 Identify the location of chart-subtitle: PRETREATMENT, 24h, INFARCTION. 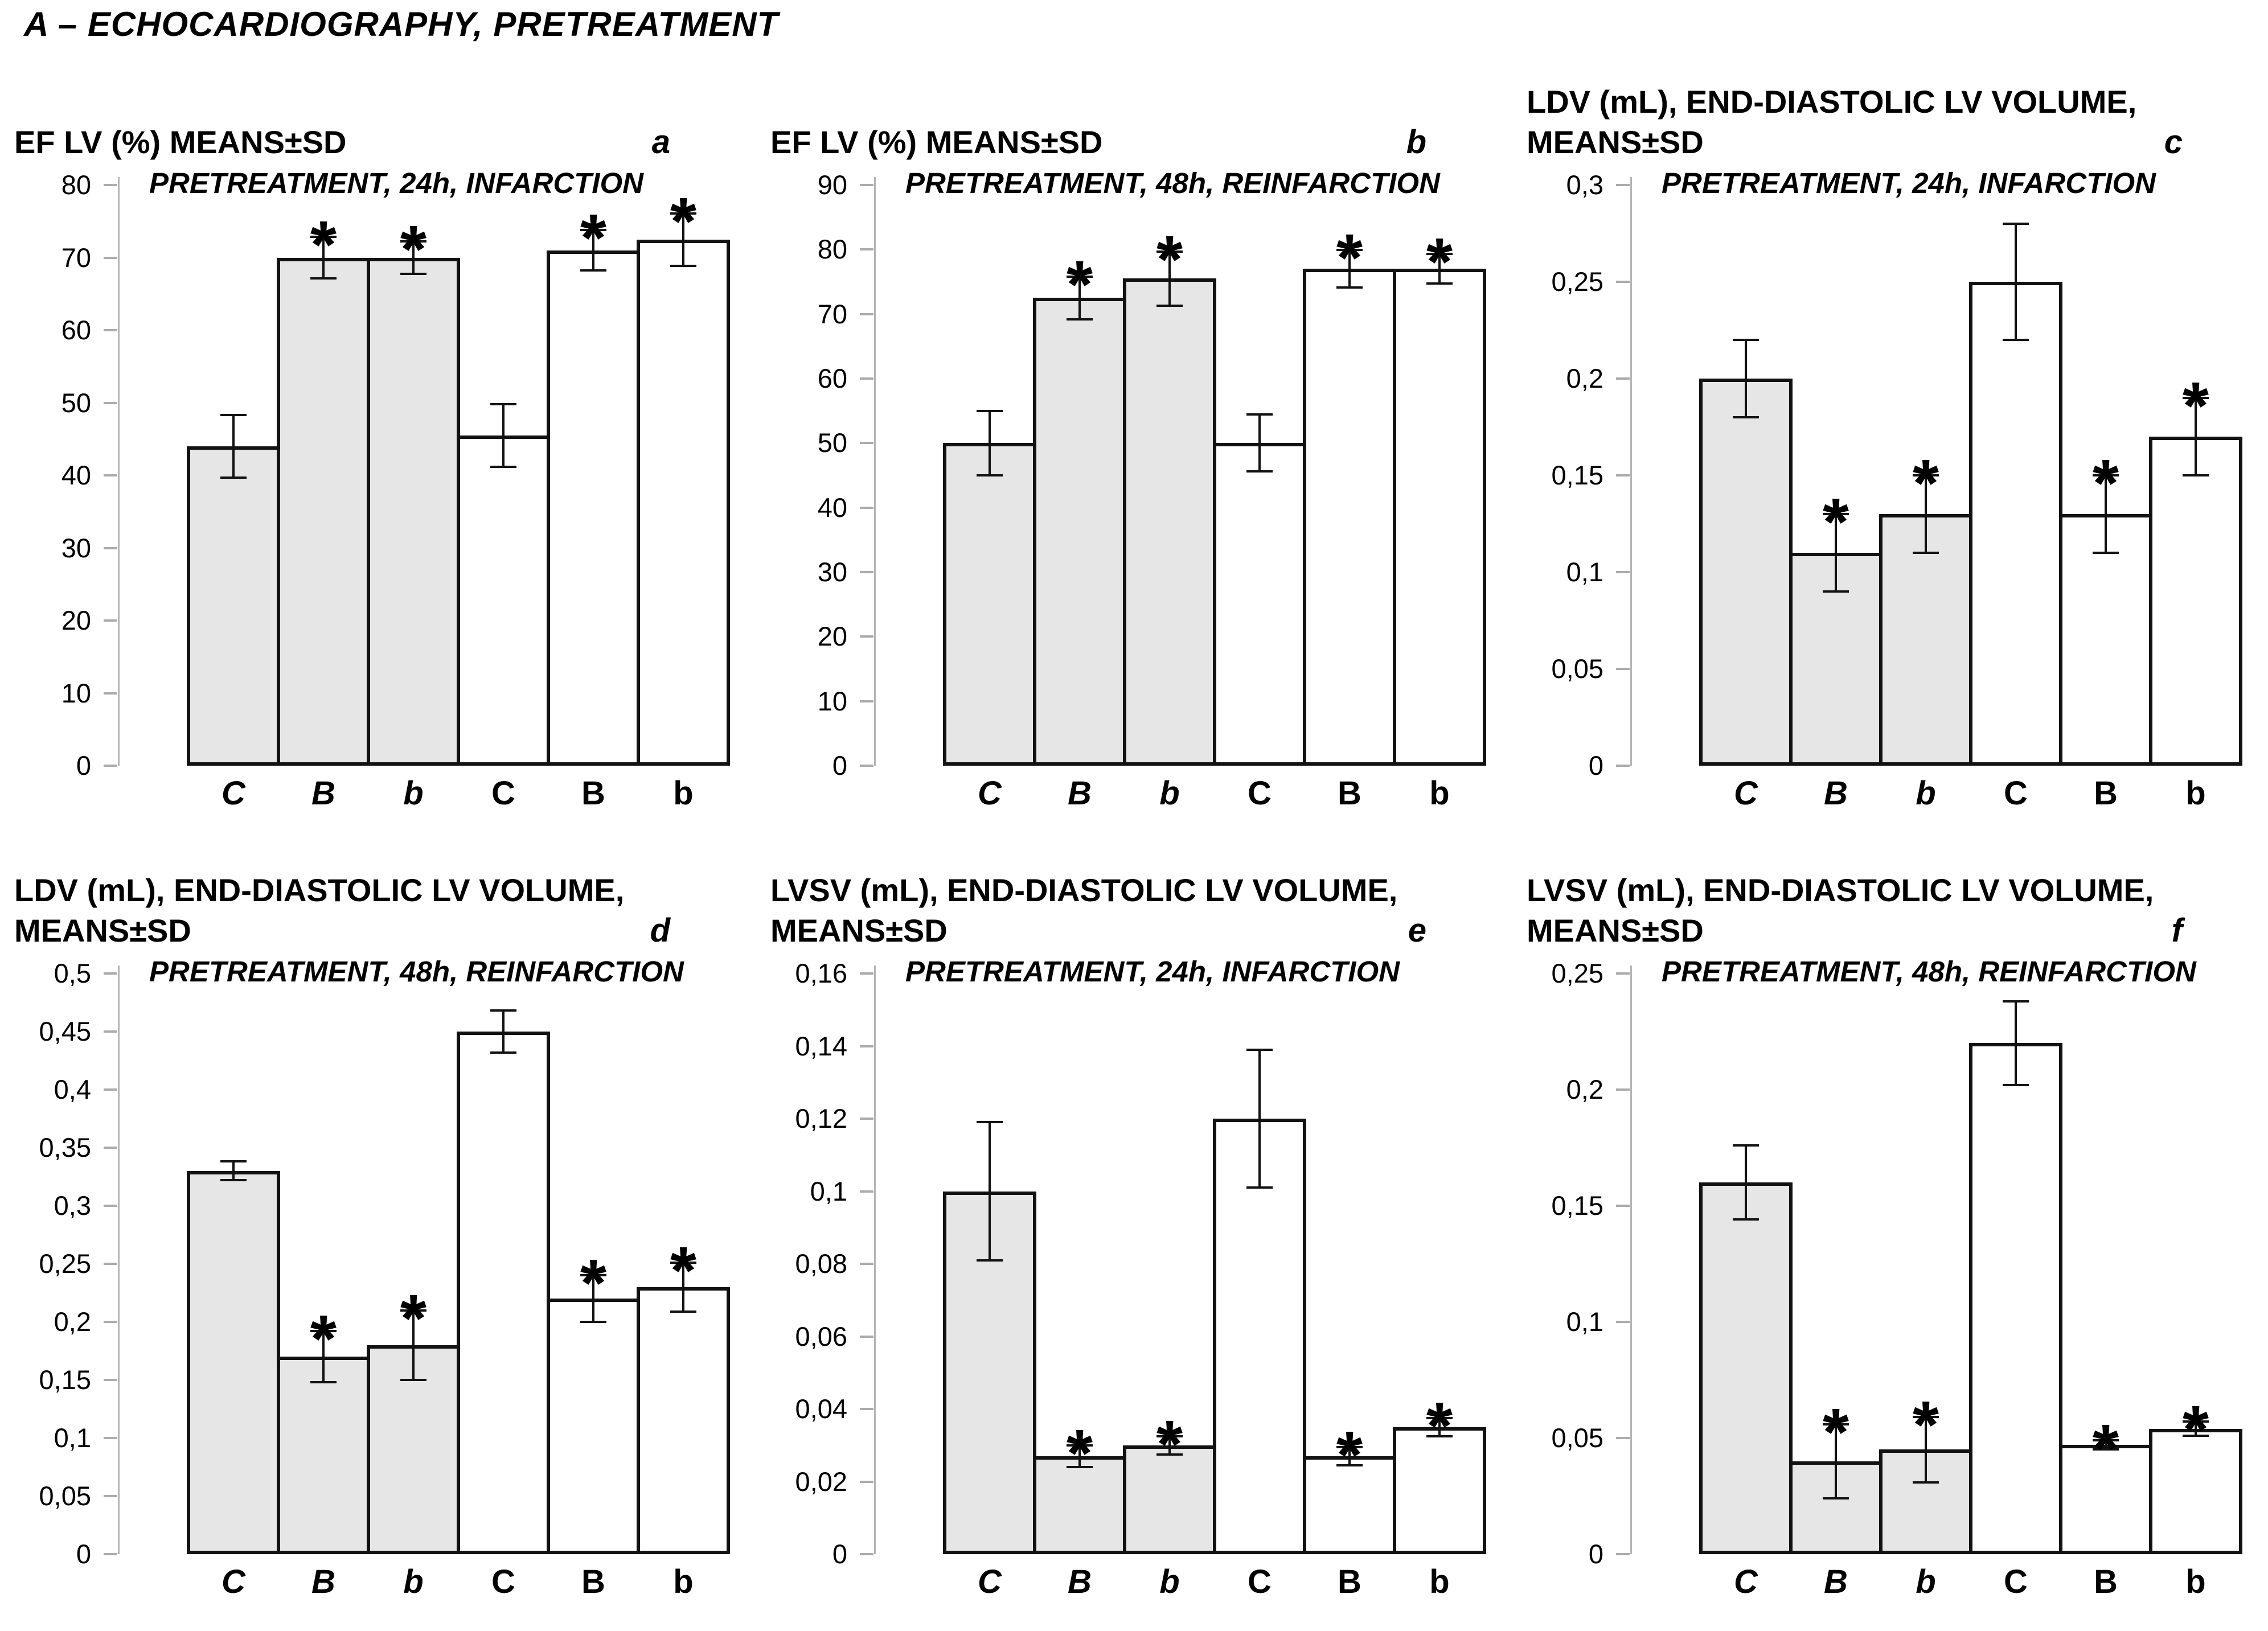
(396, 183).